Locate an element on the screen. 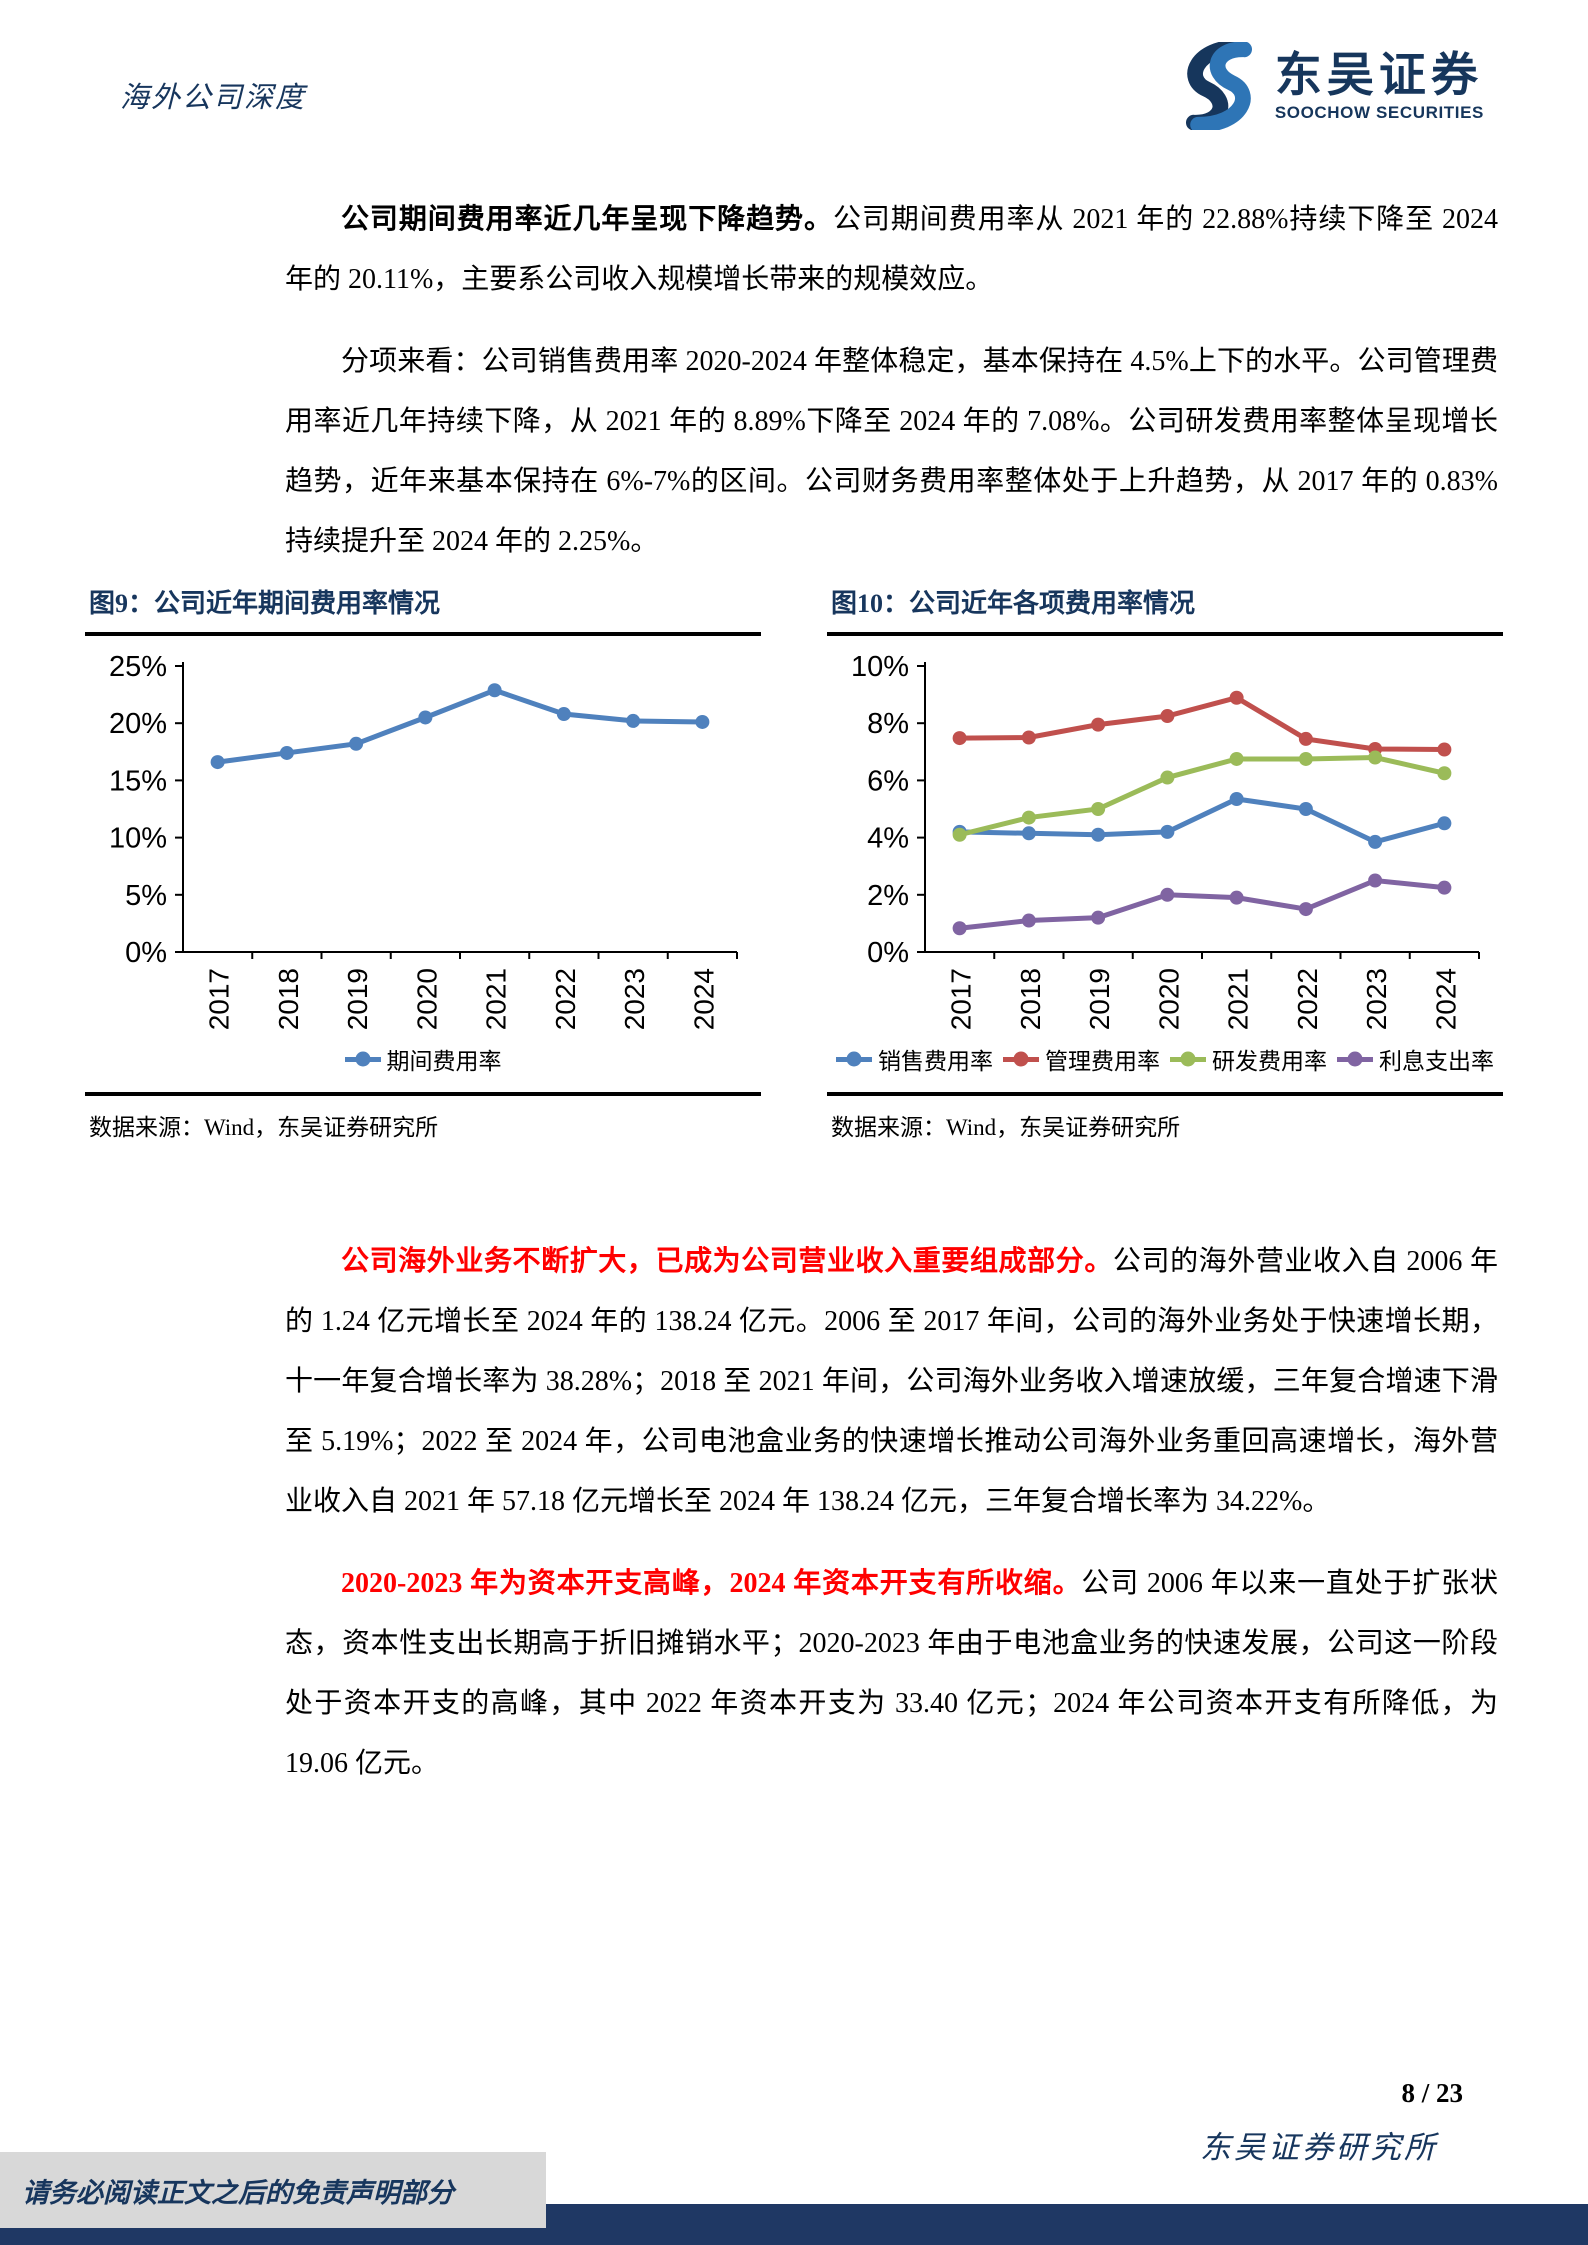 Image resolution: width=1588 pixels, height=2245 pixels. legend-item: 研发费用率 is located at coordinates (1248, 1059).